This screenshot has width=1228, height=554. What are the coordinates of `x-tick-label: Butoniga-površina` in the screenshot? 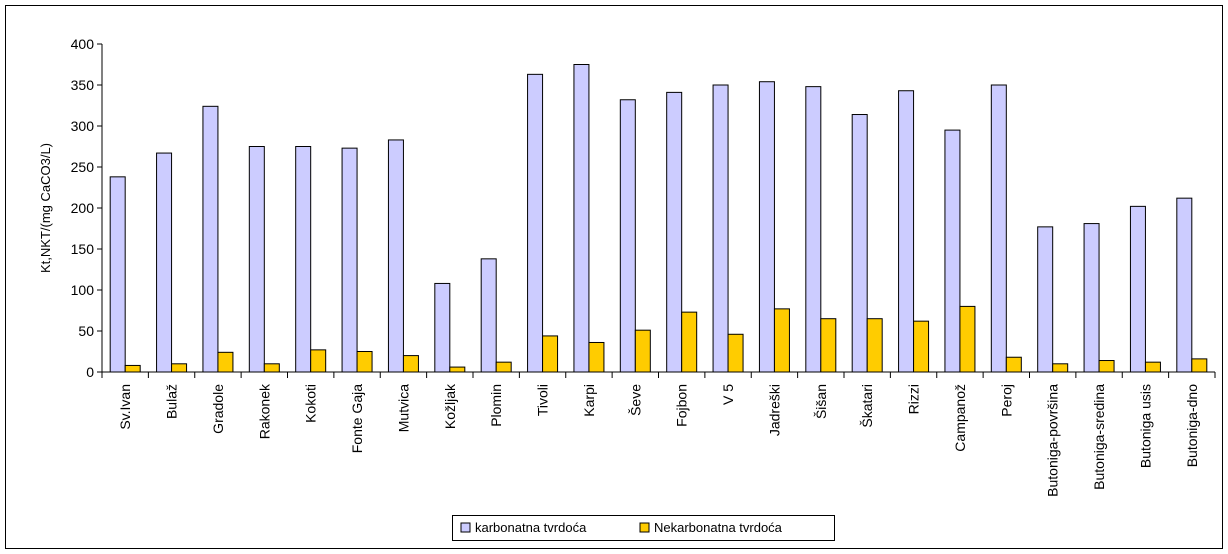 It's located at (1053, 440).